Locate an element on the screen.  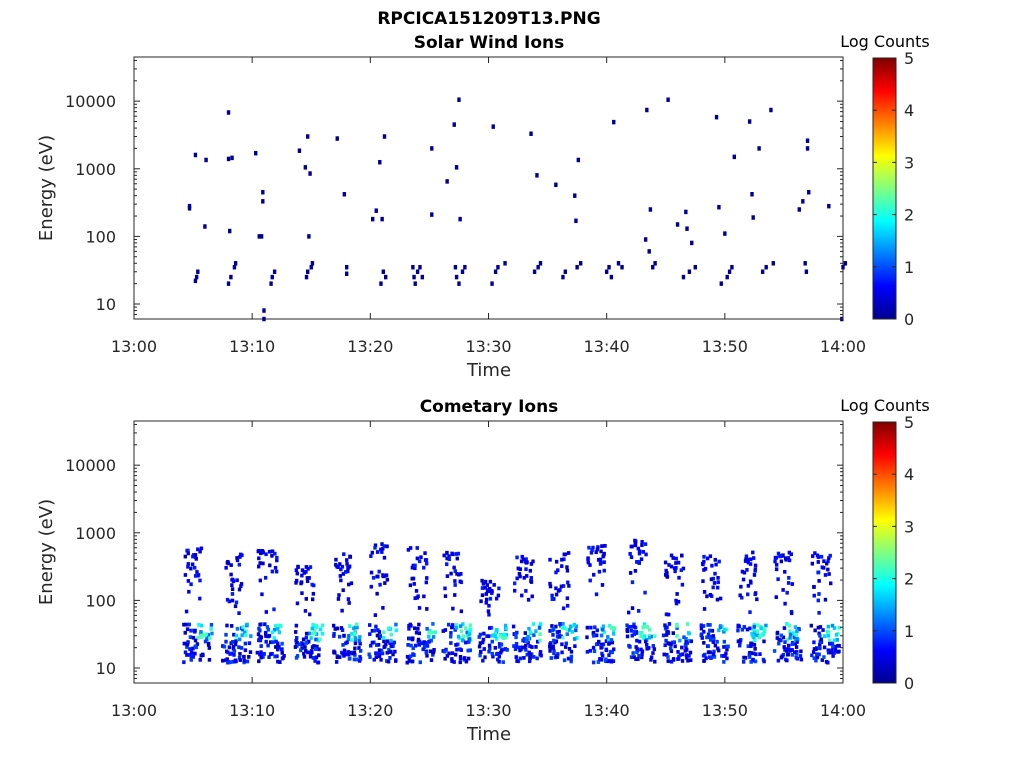
x-tick-label: 13:30 is located at coordinates (488, 346).